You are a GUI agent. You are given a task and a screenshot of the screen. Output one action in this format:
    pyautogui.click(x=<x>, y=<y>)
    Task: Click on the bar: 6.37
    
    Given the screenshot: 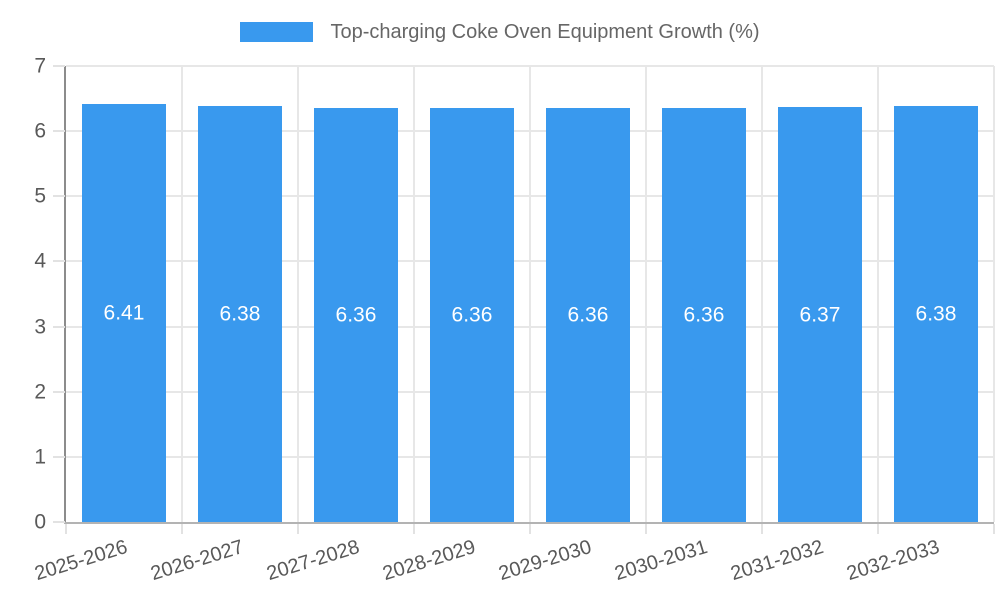 What is the action you would take?
    pyautogui.click(x=820, y=314)
    